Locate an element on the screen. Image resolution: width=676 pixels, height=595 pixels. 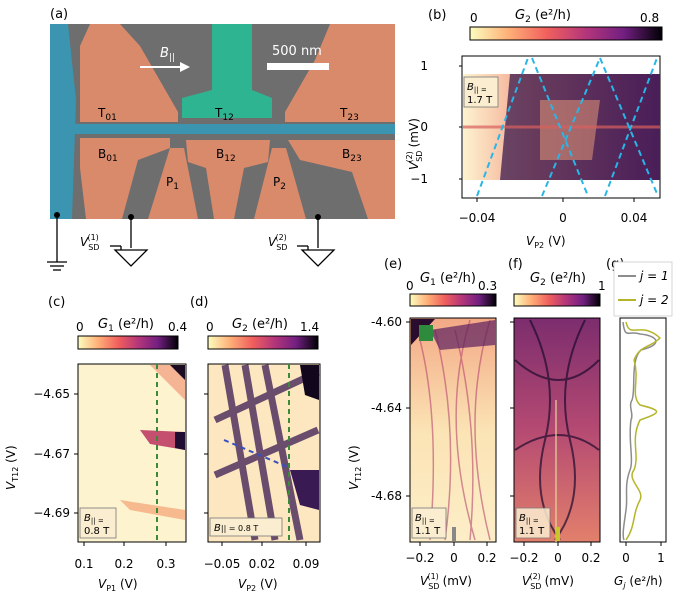
d-xlabel: VP2 (V) is located at coordinates (258, 585).